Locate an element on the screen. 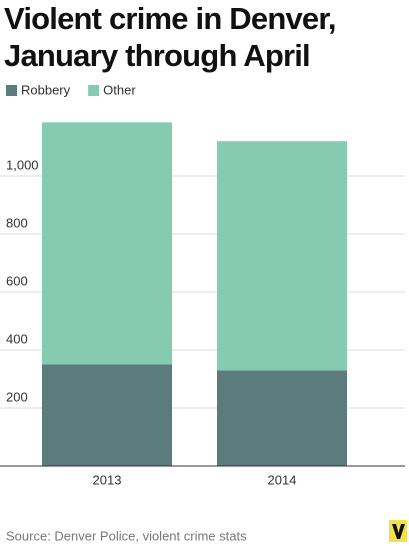 This screenshot has height=546, width=409. y-tick-label: 800 is located at coordinates (17, 222).